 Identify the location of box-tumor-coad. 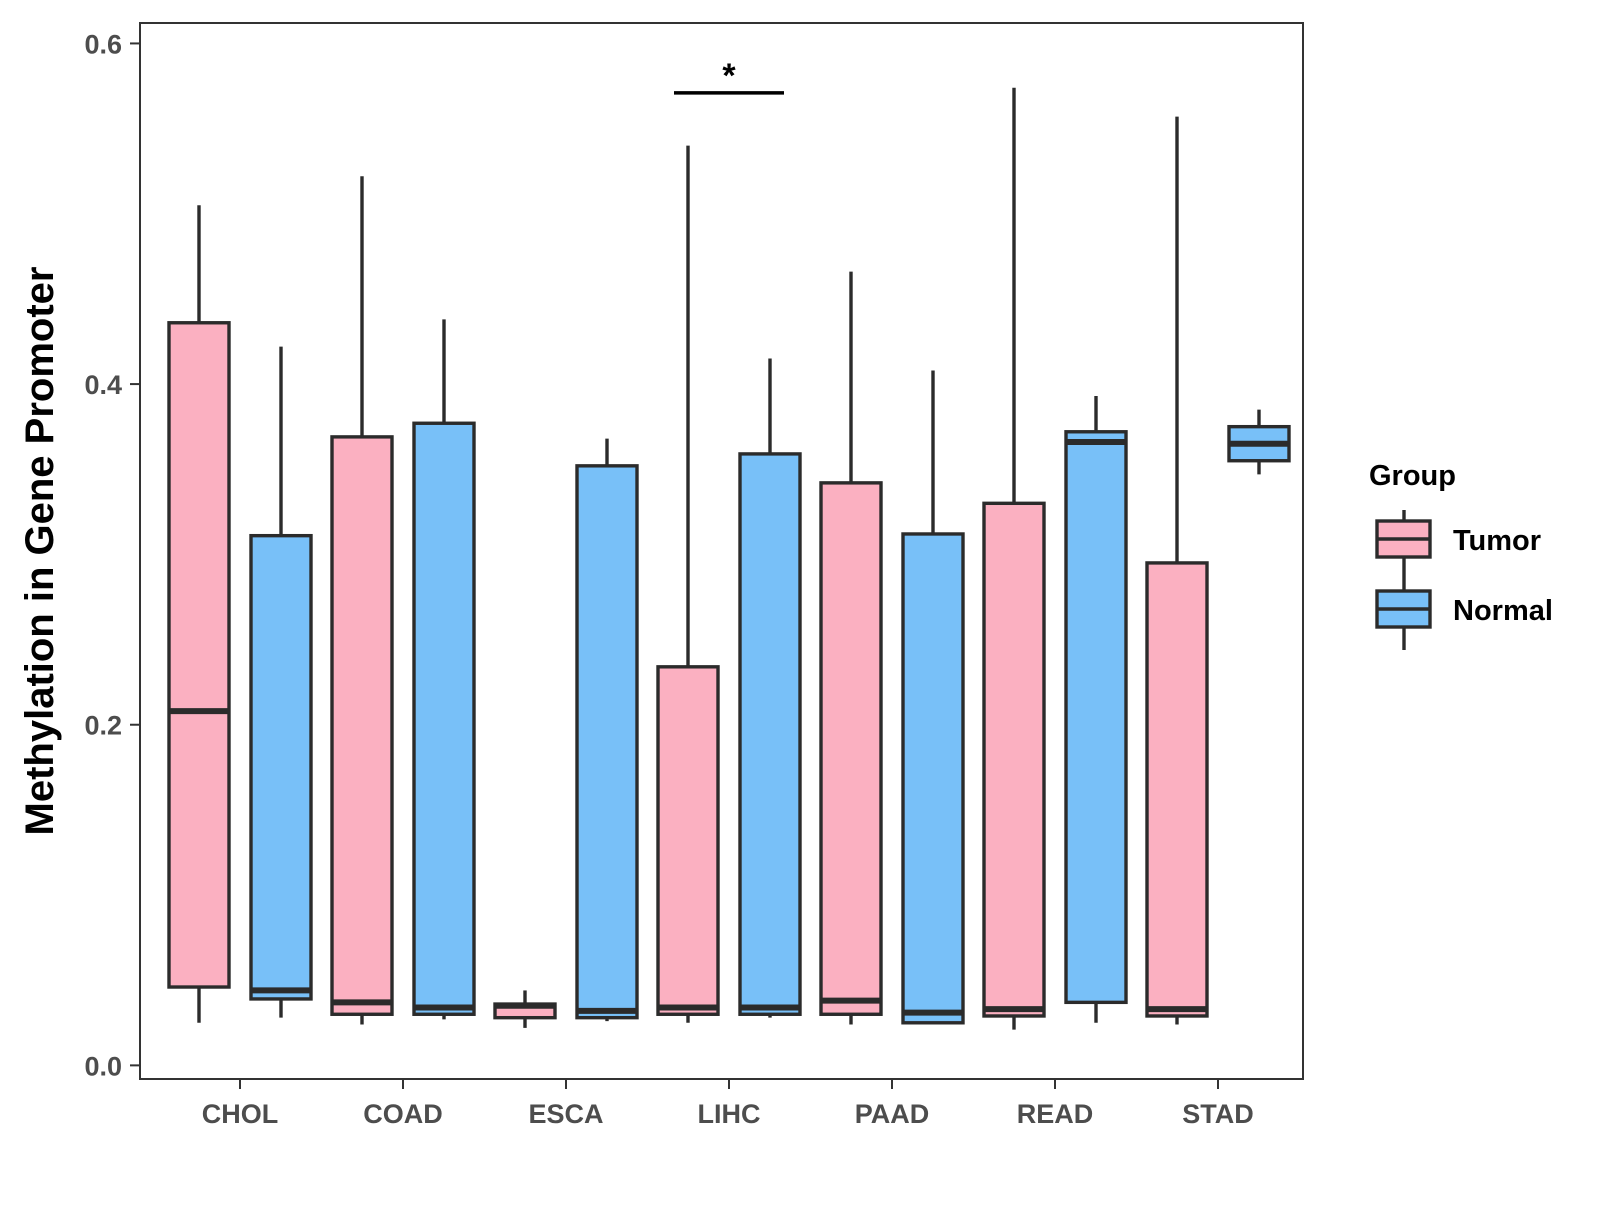
(362, 600).